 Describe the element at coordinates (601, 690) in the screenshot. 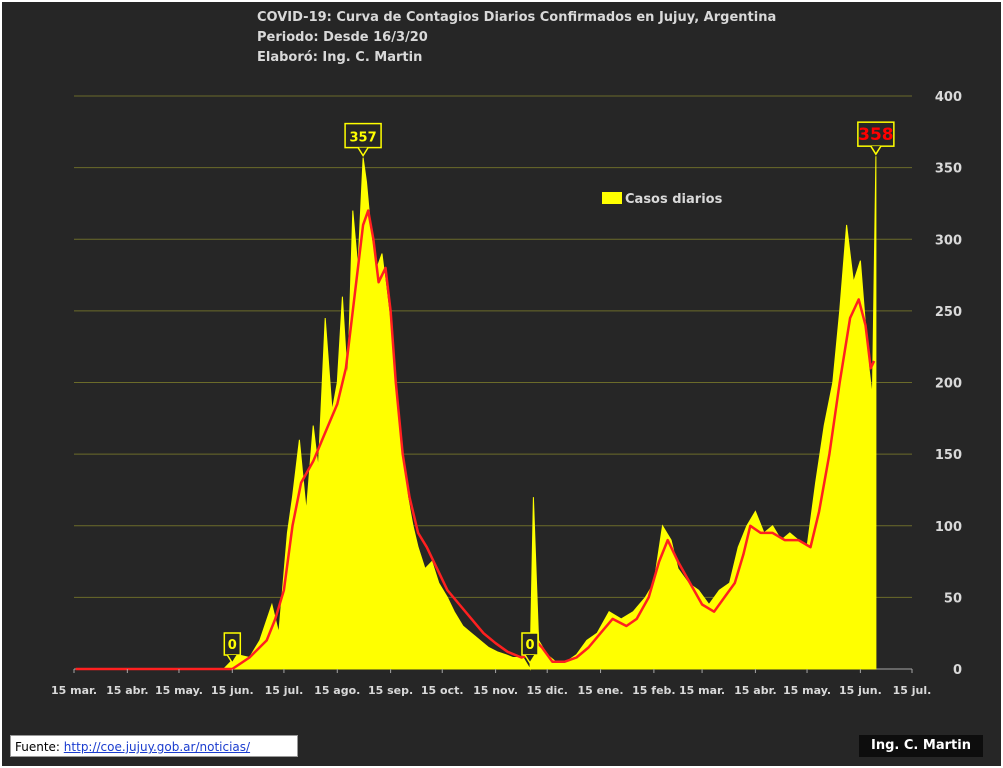

I see `x-tick-label: 15 ene.` at that location.